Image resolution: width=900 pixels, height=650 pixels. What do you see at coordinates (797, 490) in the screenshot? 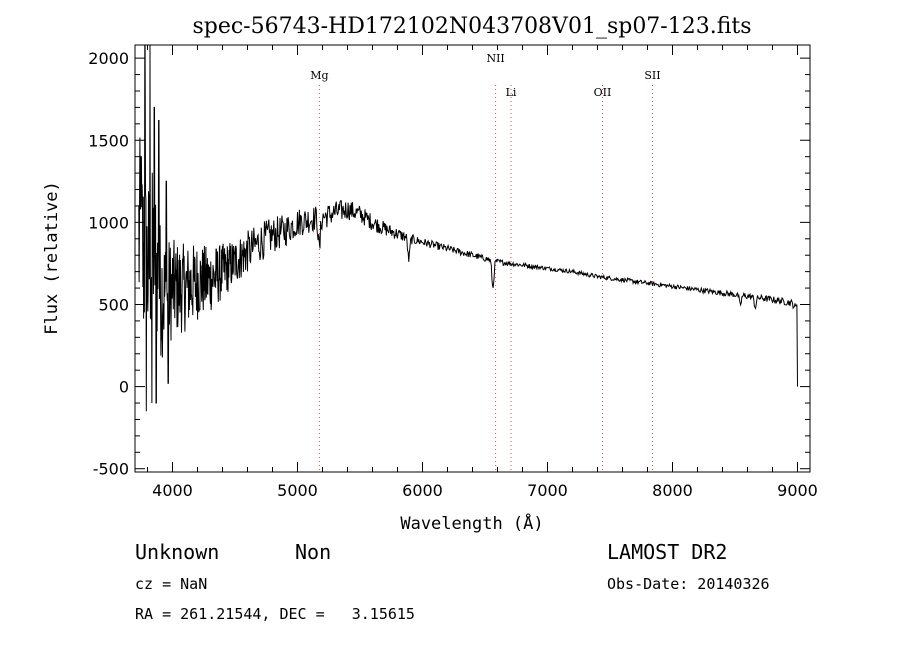
I see `x-tick-label: 9000` at bounding box center [797, 490].